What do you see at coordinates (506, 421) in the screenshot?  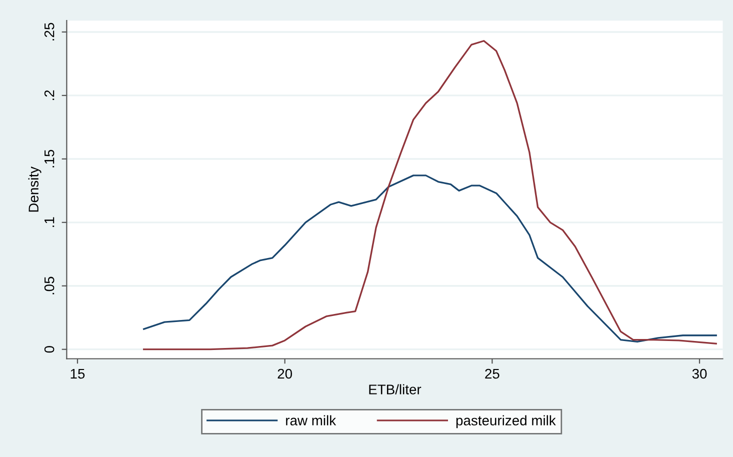 I see `legend-label: pasteurized milk` at bounding box center [506, 421].